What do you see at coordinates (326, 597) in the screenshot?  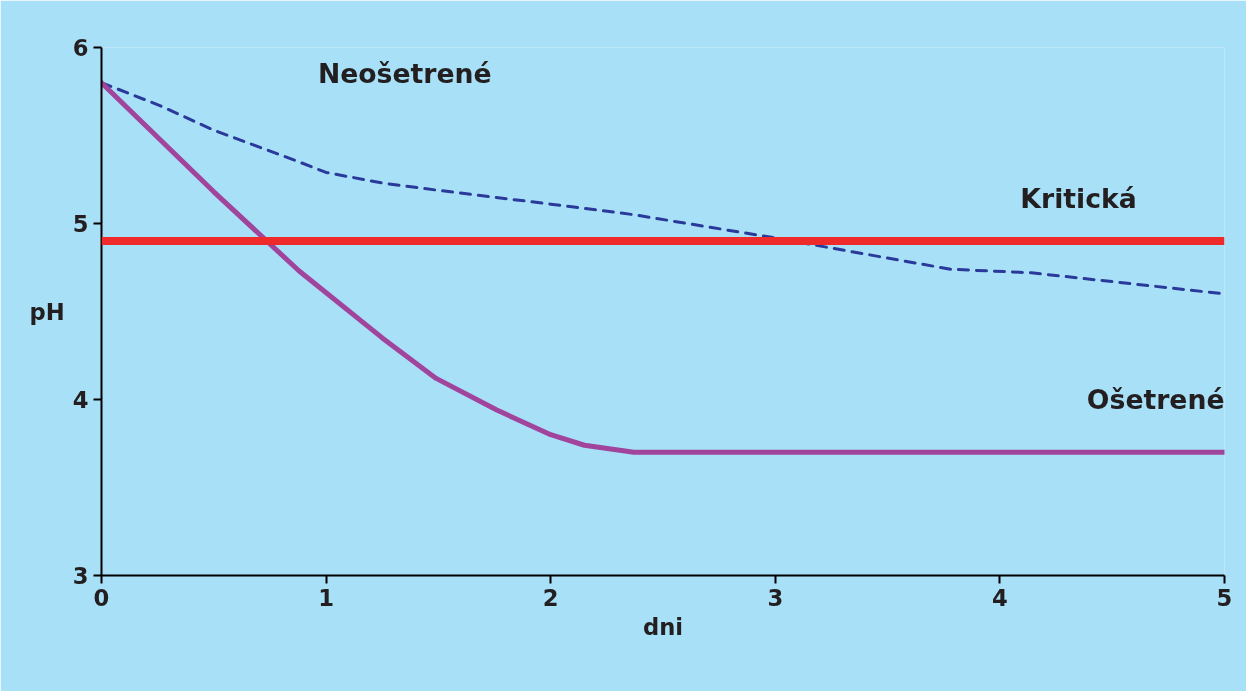 I see `x-tick-label: 1` at bounding box center [326, 597].